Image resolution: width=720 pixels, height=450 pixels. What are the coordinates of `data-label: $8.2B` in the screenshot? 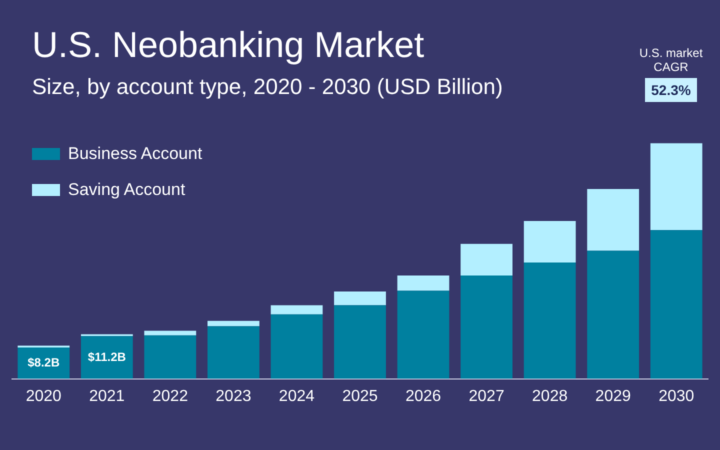 It's located at (44, 362).